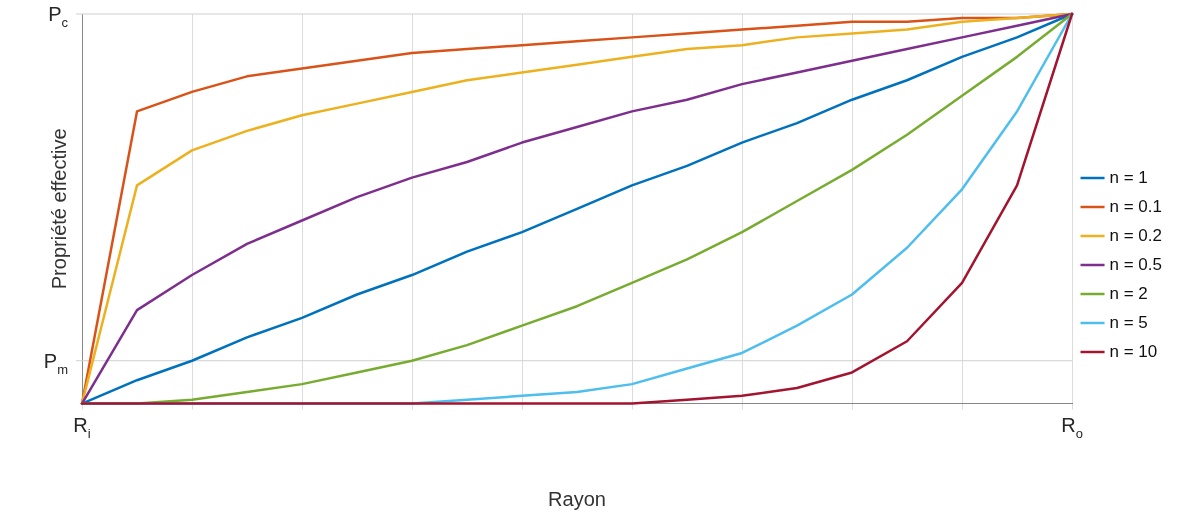  I want to click on legend-label: n = 10, so click(1133, 351).